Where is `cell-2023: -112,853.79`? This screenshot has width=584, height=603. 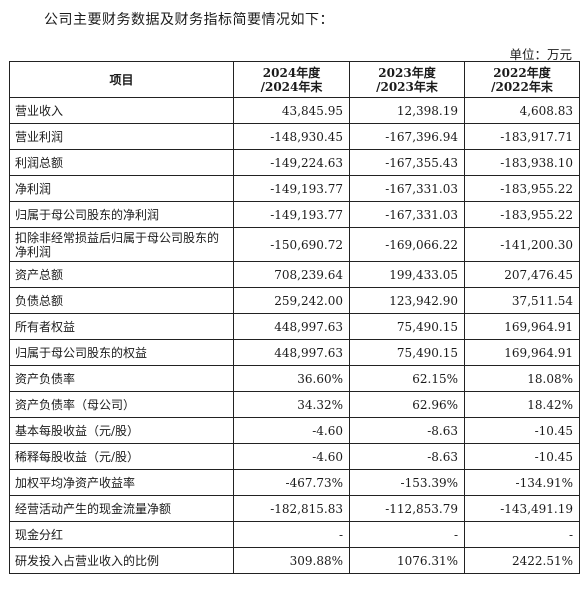
cell-2023: -112,853.79 is located at coordinates (407, 508).